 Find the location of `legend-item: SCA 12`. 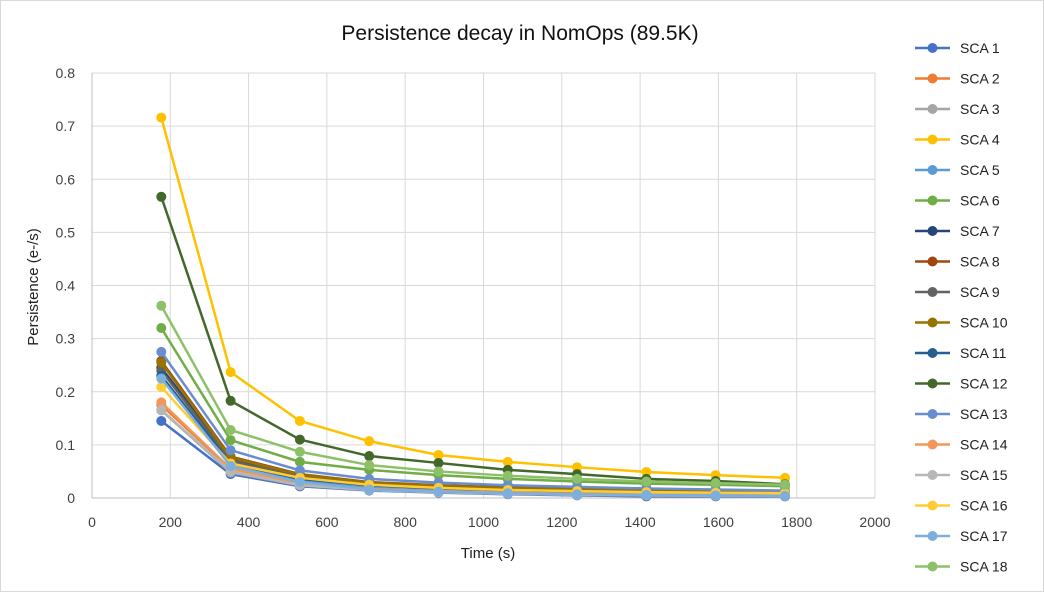

legend-item: SCA 12 is located at coordinates (961, 384).